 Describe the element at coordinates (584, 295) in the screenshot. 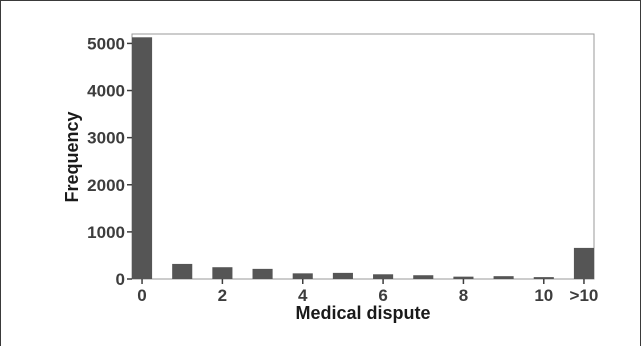

I see `x-tick-label: >10` at that location.